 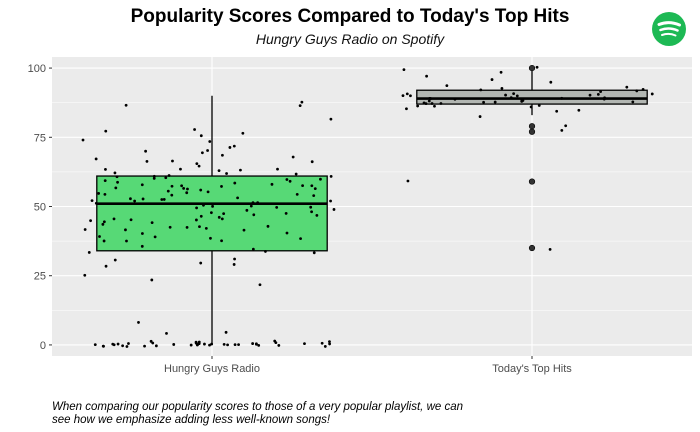 What do you see at coordinates (40, 277) in the screenshot?
I see `y-tick-label: 25` at bounding box center [40, 277].